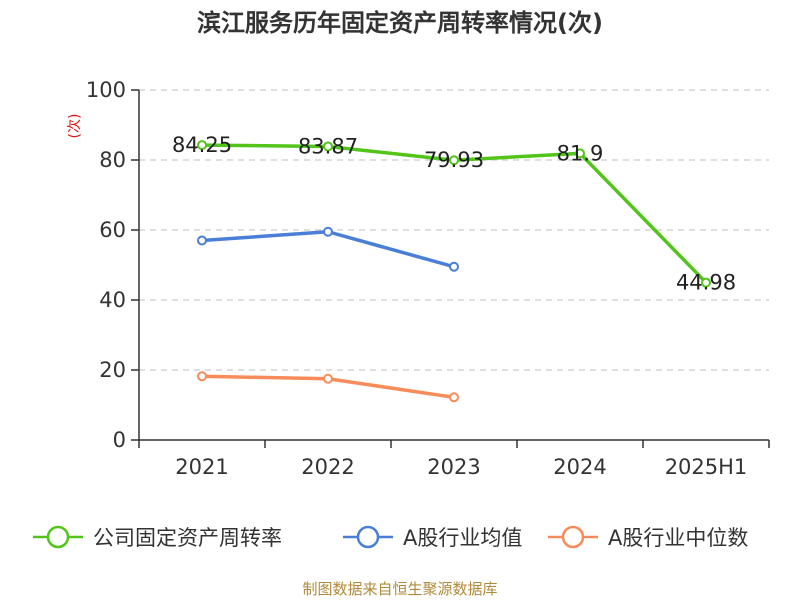  What do you see at coordinates (112, 370) in the screenshot?
I see `y-tick-label: 20` at bounding box center [112, 370].